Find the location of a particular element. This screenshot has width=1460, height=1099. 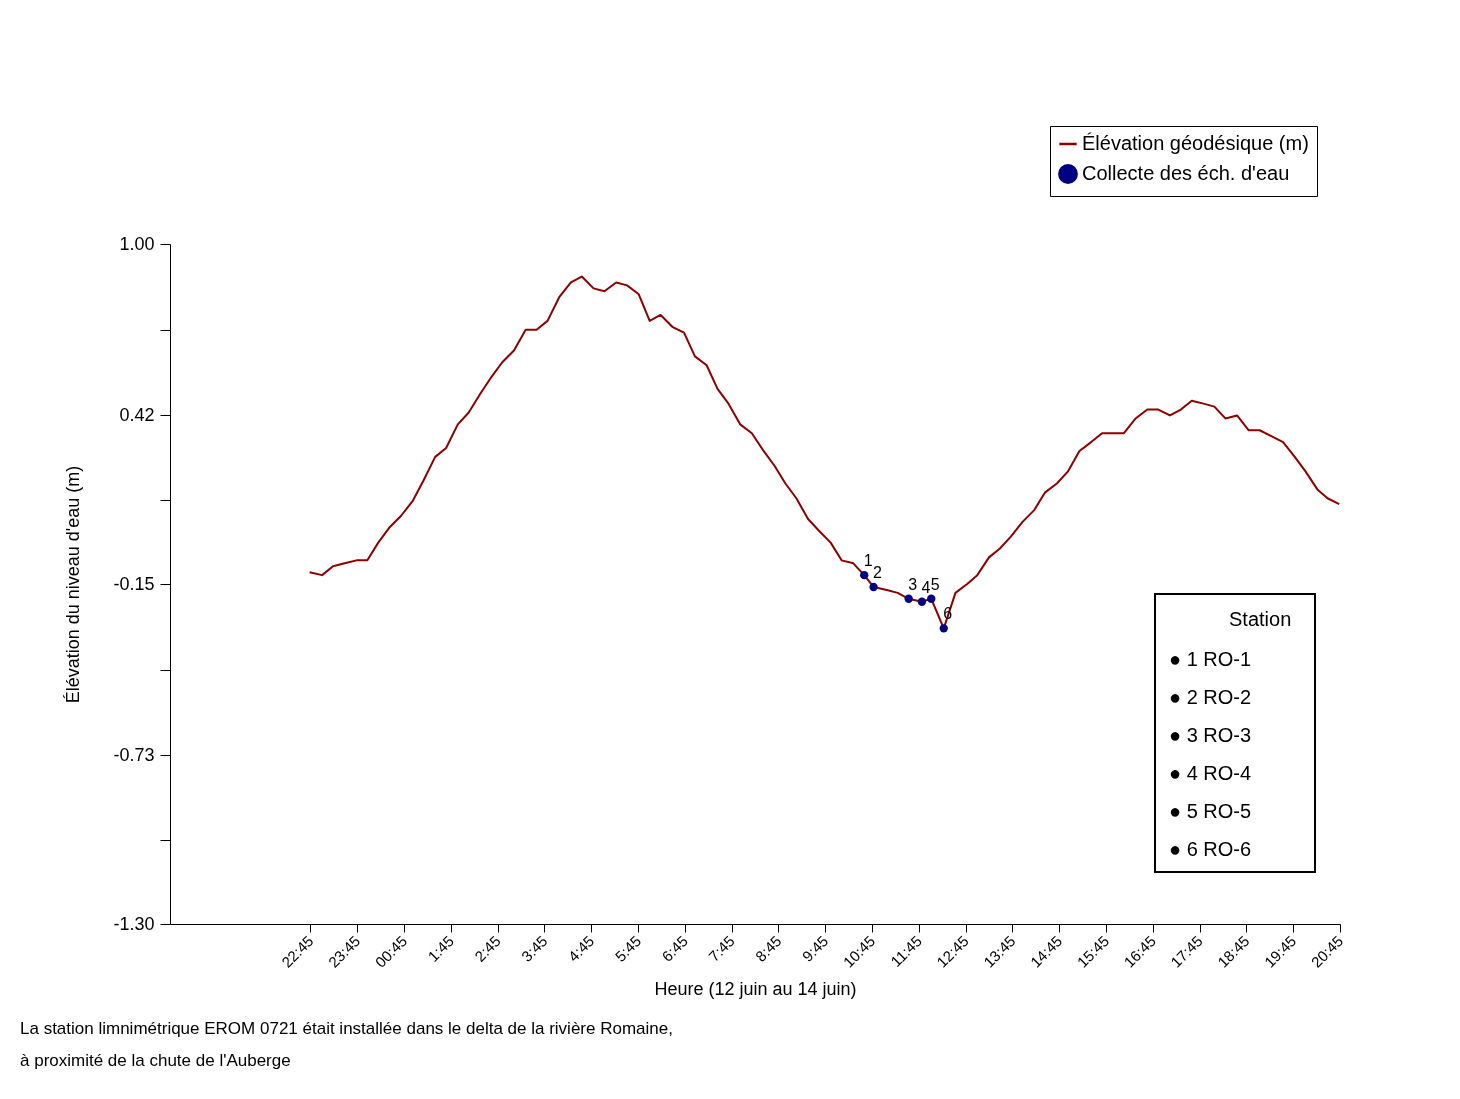

y-tick-label: -0.73 is located at coordinates (134, 754).